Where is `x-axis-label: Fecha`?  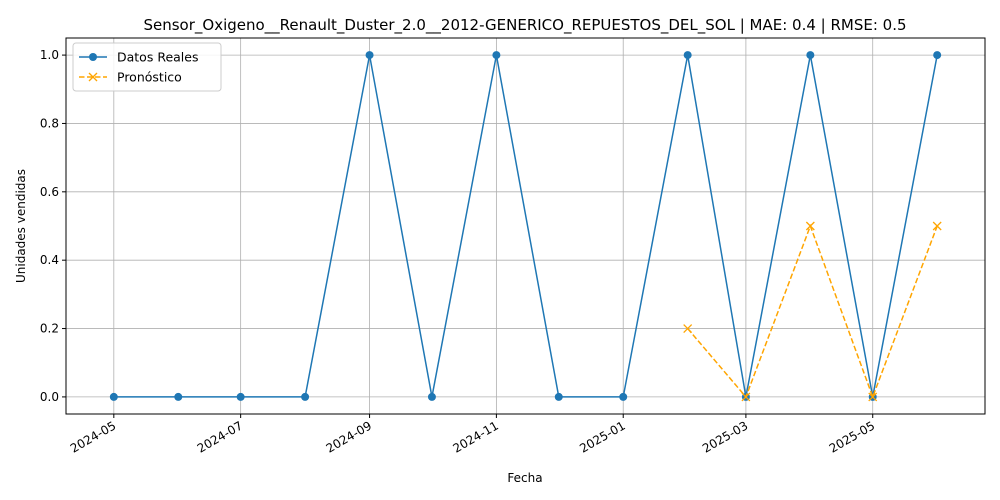 x-axis-label: Fecha is located at coordinates (524, 478).